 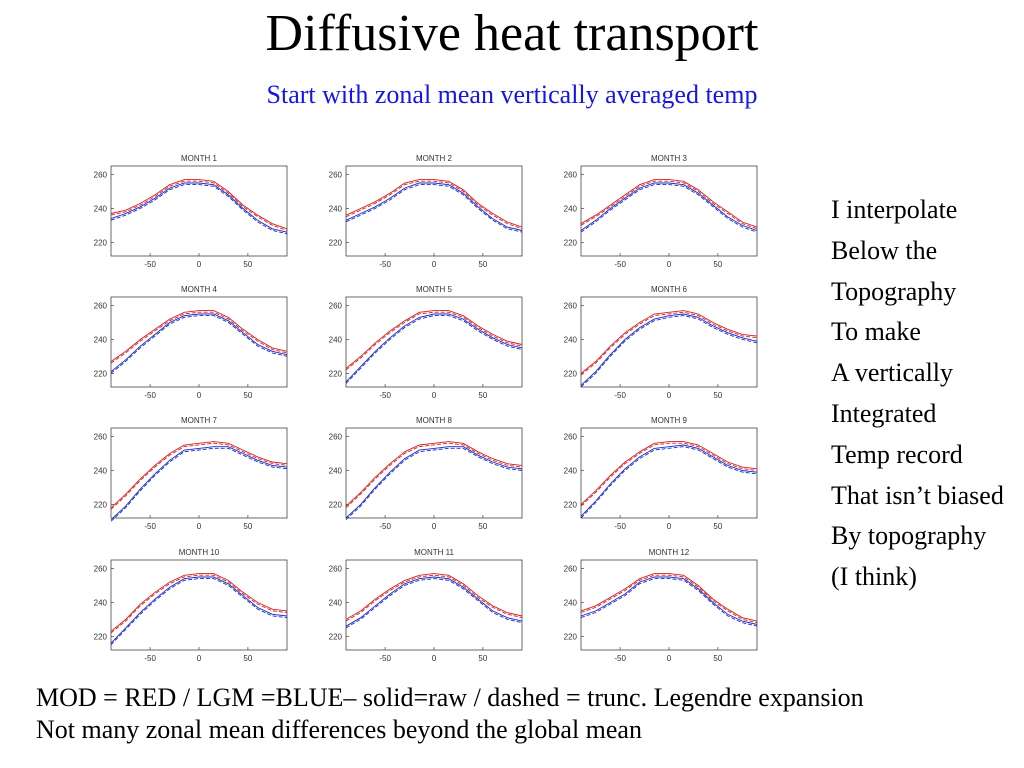 I want to click on month-chart: MONTH 2 -50 0 50 220 240 260, so click(x=426, y=211).